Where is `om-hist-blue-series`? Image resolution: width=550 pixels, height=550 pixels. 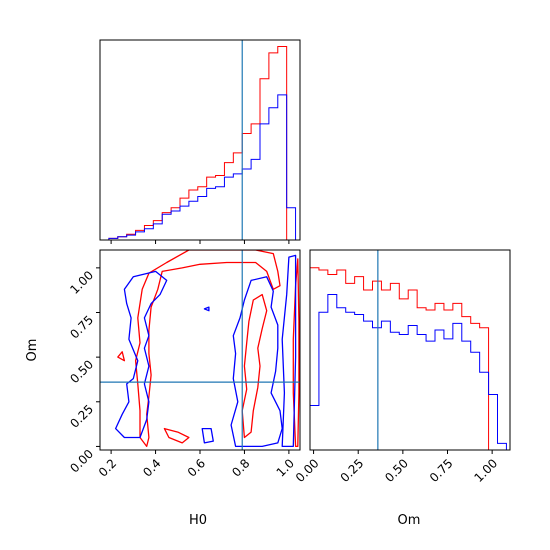
om-hist-blue-series is located at coordinates (409, 372).